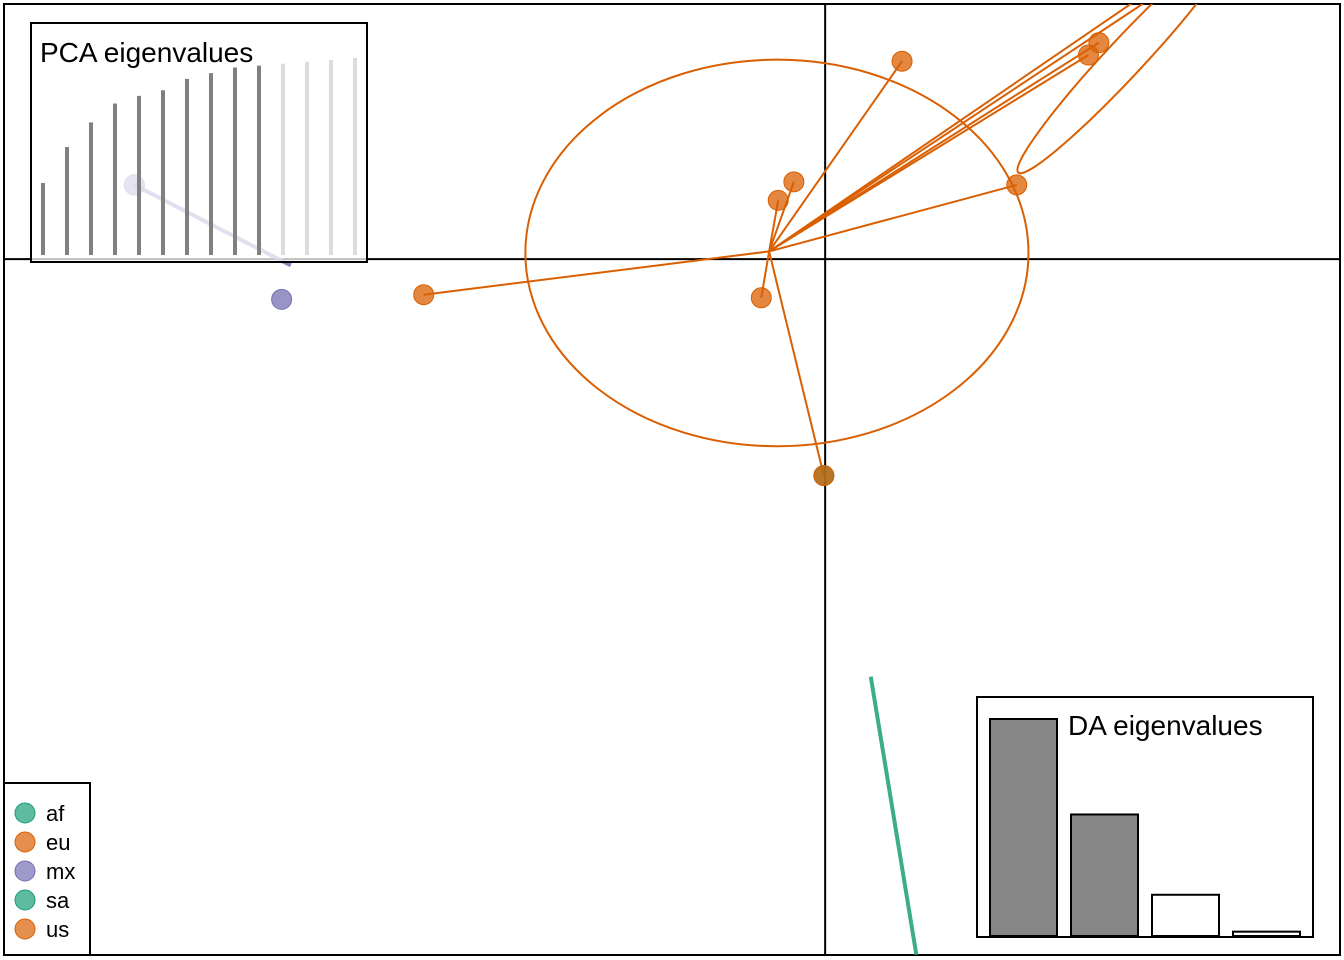 This screenshot has height=960, width=1344. Describe the element at coordinates (25, 929) in the screenshot. I see `legend-marker-us` at that location.